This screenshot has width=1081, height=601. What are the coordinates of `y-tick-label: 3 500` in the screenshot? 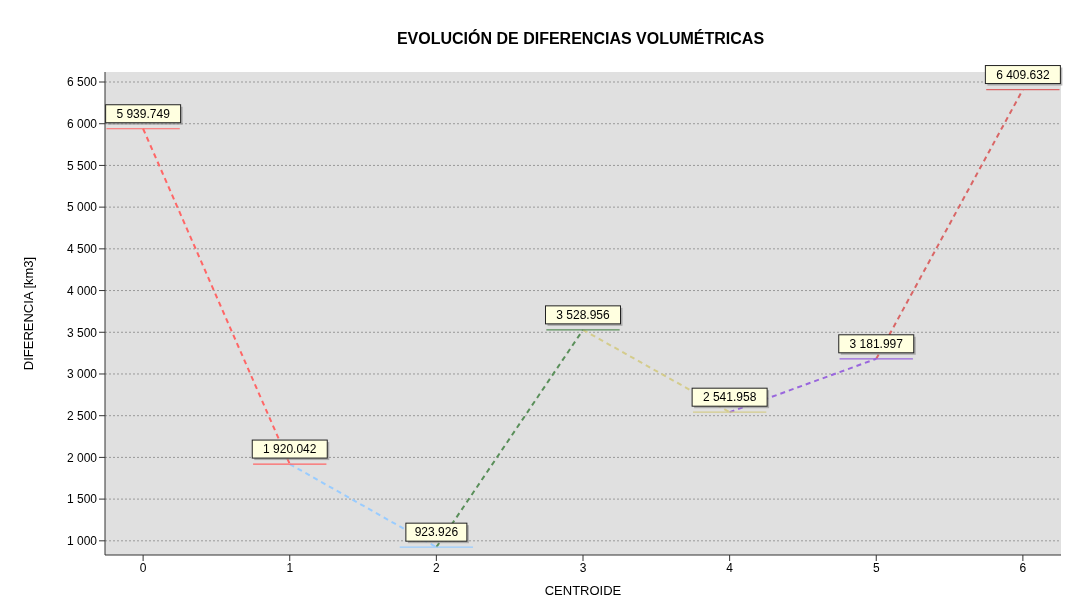 It's located at (82, 332).